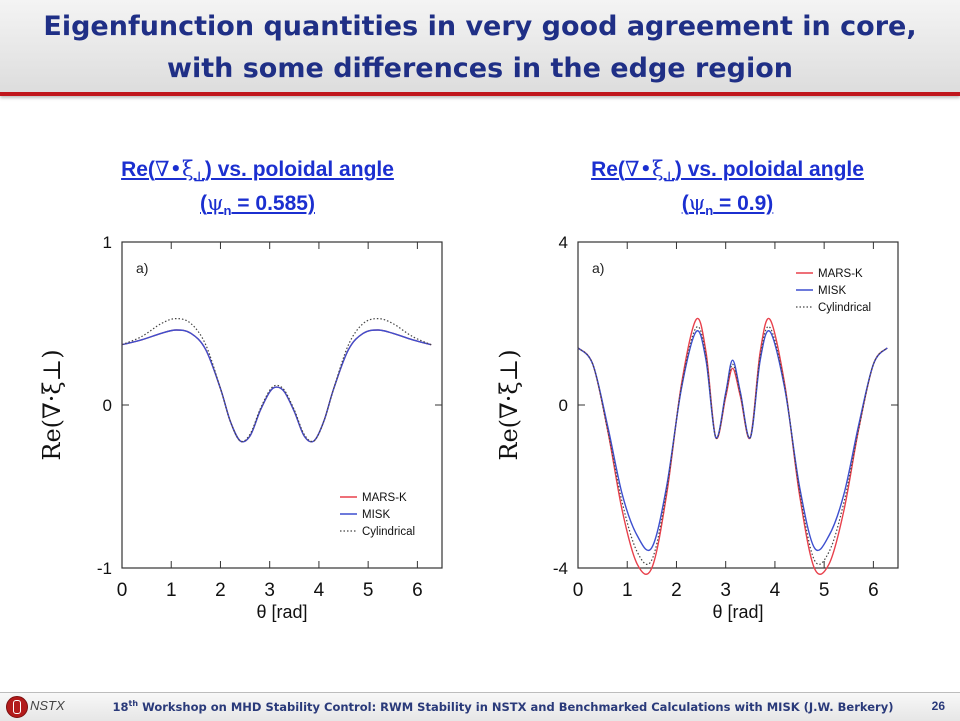 Image resolution: width=960 pixels, height=721 pixels. What do you see at coordinates (104, 568) in the screenshot?
I see `y-tick-label: -1` at bounding box center [104, 568].